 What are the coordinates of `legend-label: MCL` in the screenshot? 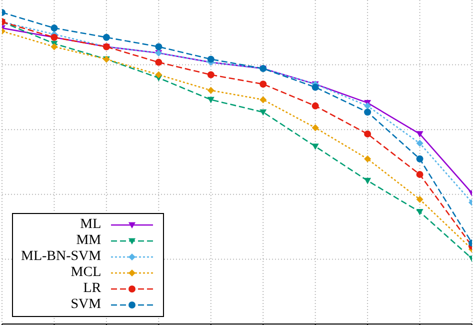 It's located at (86, 273).